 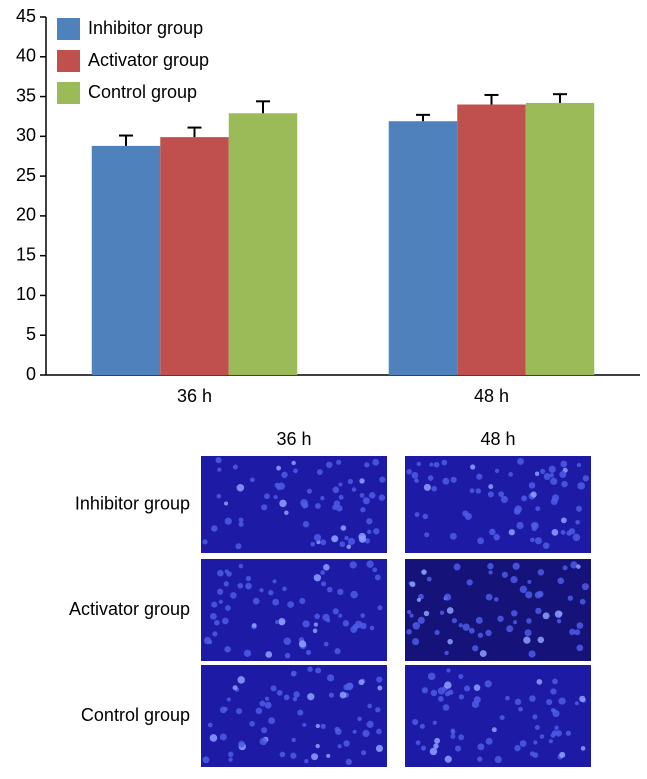 I want to click on y-tick-label: 20, so click(x=26, y=215).